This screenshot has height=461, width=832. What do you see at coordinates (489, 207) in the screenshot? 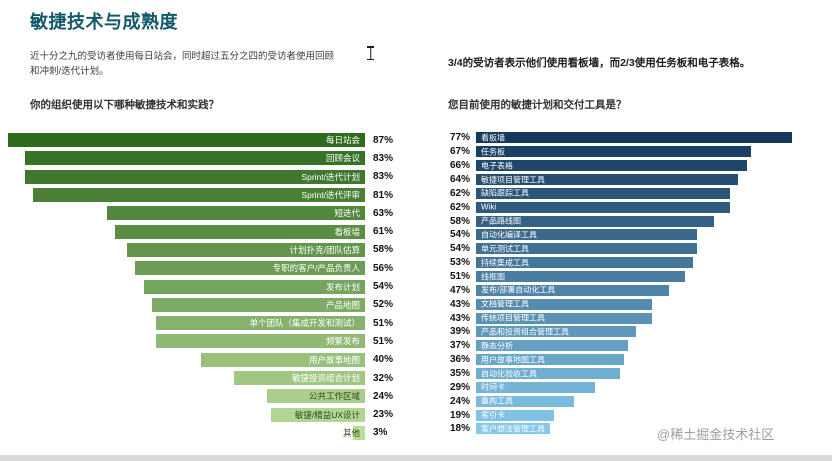
I see `bar-label: Wiki` at bounding box center [489, 207].